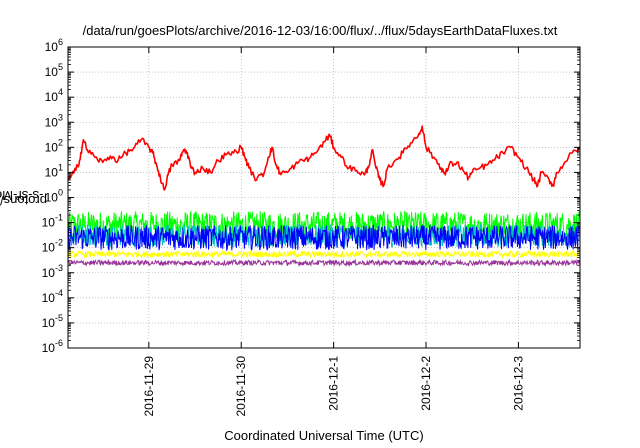 The width and height of the screenshot is (640, 448). I want to click on y-tick-label: 10⁻¹, so click(52, 221).